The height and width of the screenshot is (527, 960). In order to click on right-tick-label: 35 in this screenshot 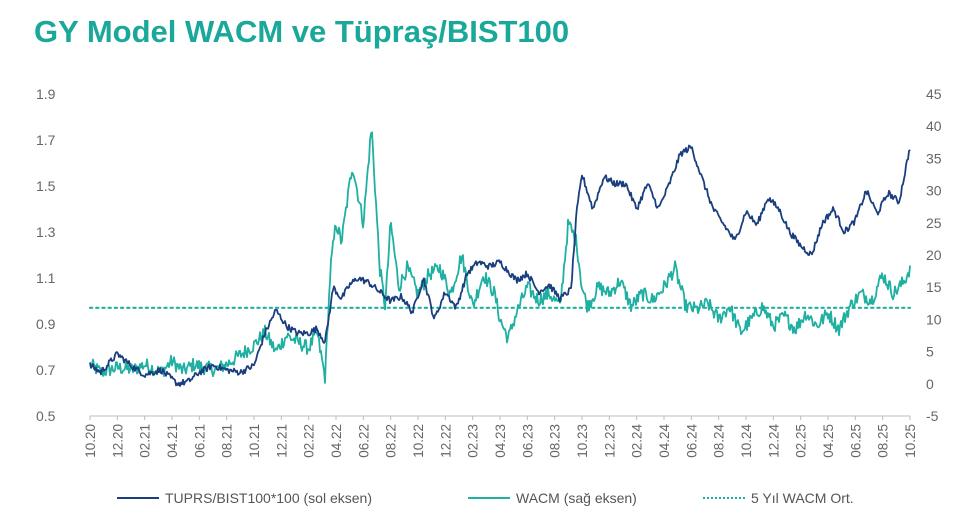, I will do `click(934, 158)`.